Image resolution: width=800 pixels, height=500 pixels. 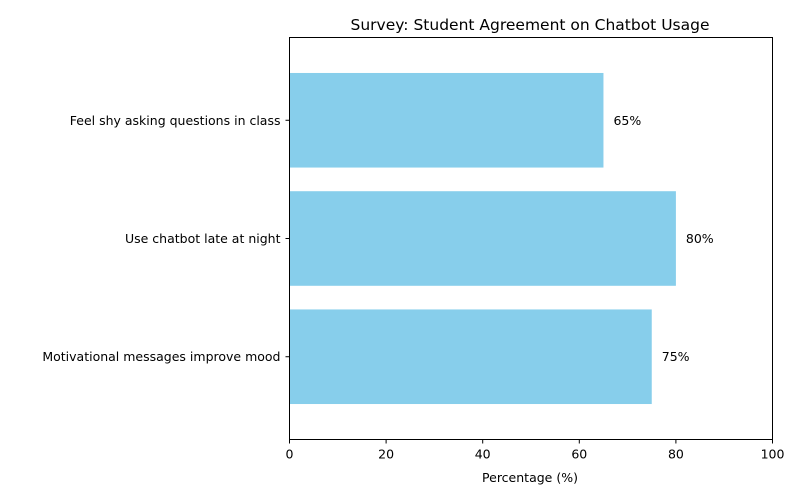 I want to click on x-tick-label: 80, so click(x=676, y=454).